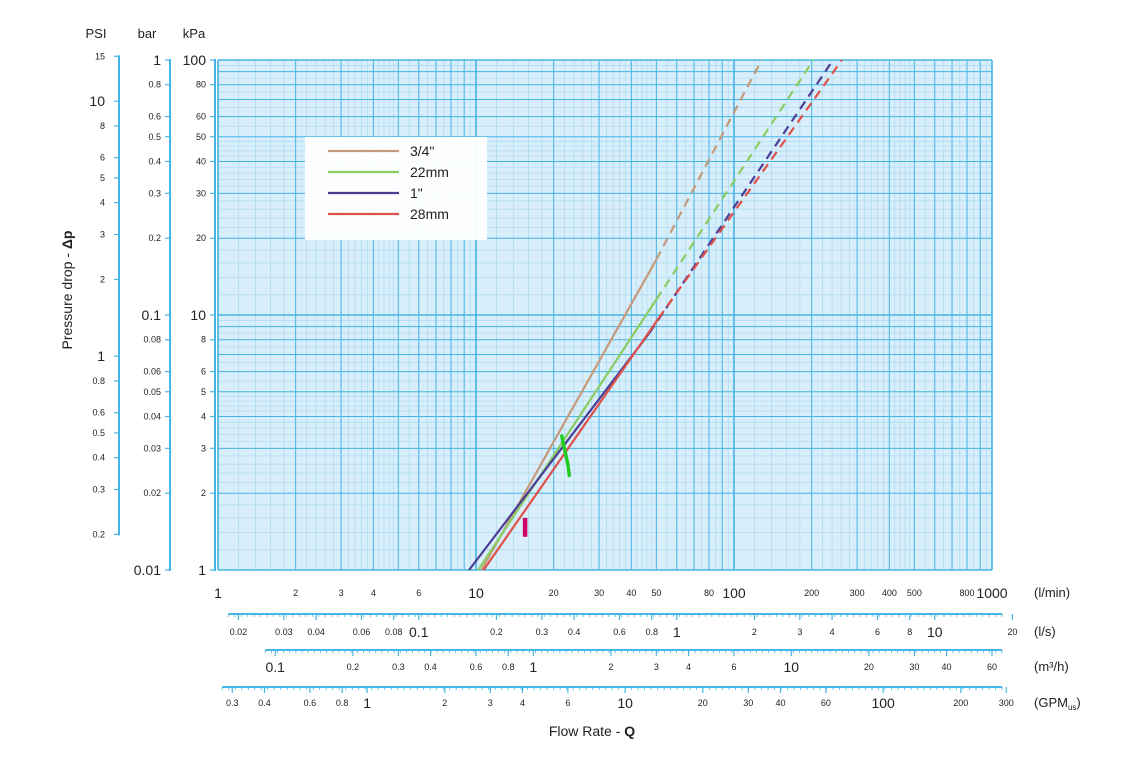 The image size is (1147, 783). I want to click on x-axis-title-prefix: Flow Rate -, so click(586, 731).